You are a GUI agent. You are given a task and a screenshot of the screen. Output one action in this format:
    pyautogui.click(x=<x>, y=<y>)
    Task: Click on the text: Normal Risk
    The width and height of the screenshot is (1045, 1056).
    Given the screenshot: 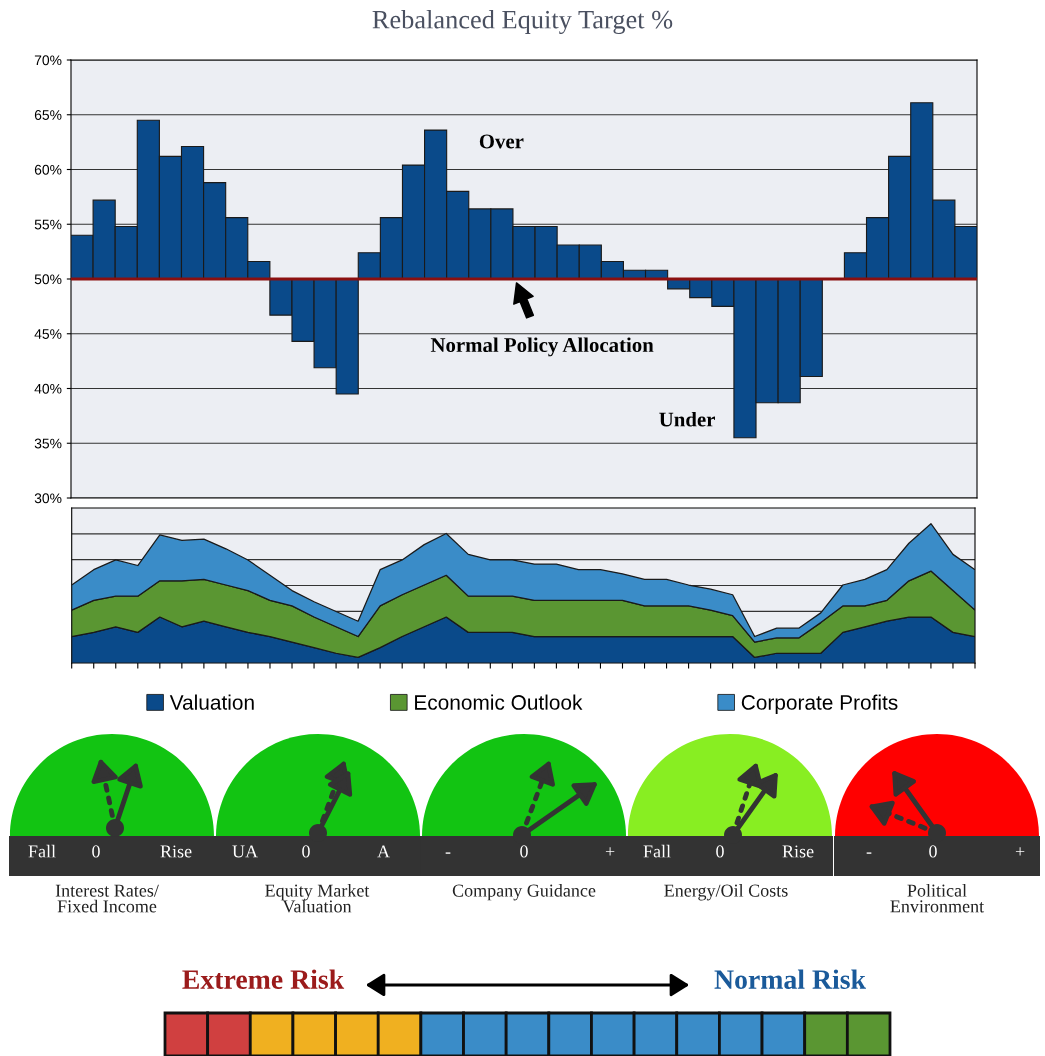 What is the action you would take?
    pyautogui.click(x=790, y=979)
    